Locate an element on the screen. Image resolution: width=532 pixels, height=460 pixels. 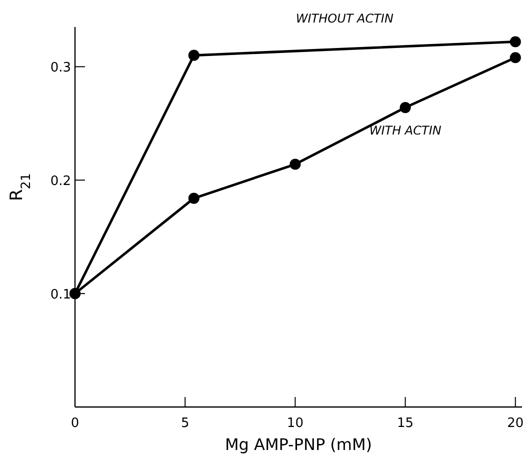
x-tick-label: 15 is located at coordinates (405, 423).